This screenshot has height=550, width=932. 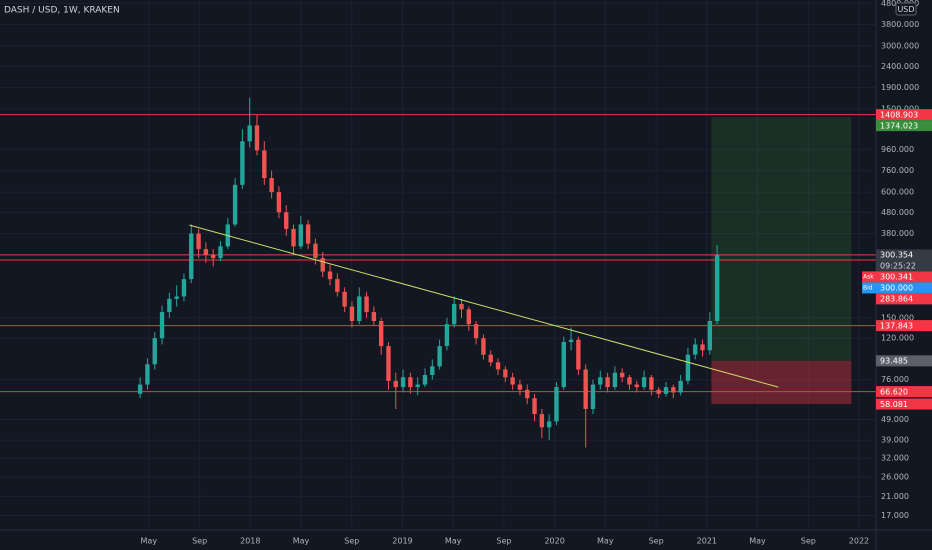 I want to click on price-label: 66.620, so click(x=894, y=391).